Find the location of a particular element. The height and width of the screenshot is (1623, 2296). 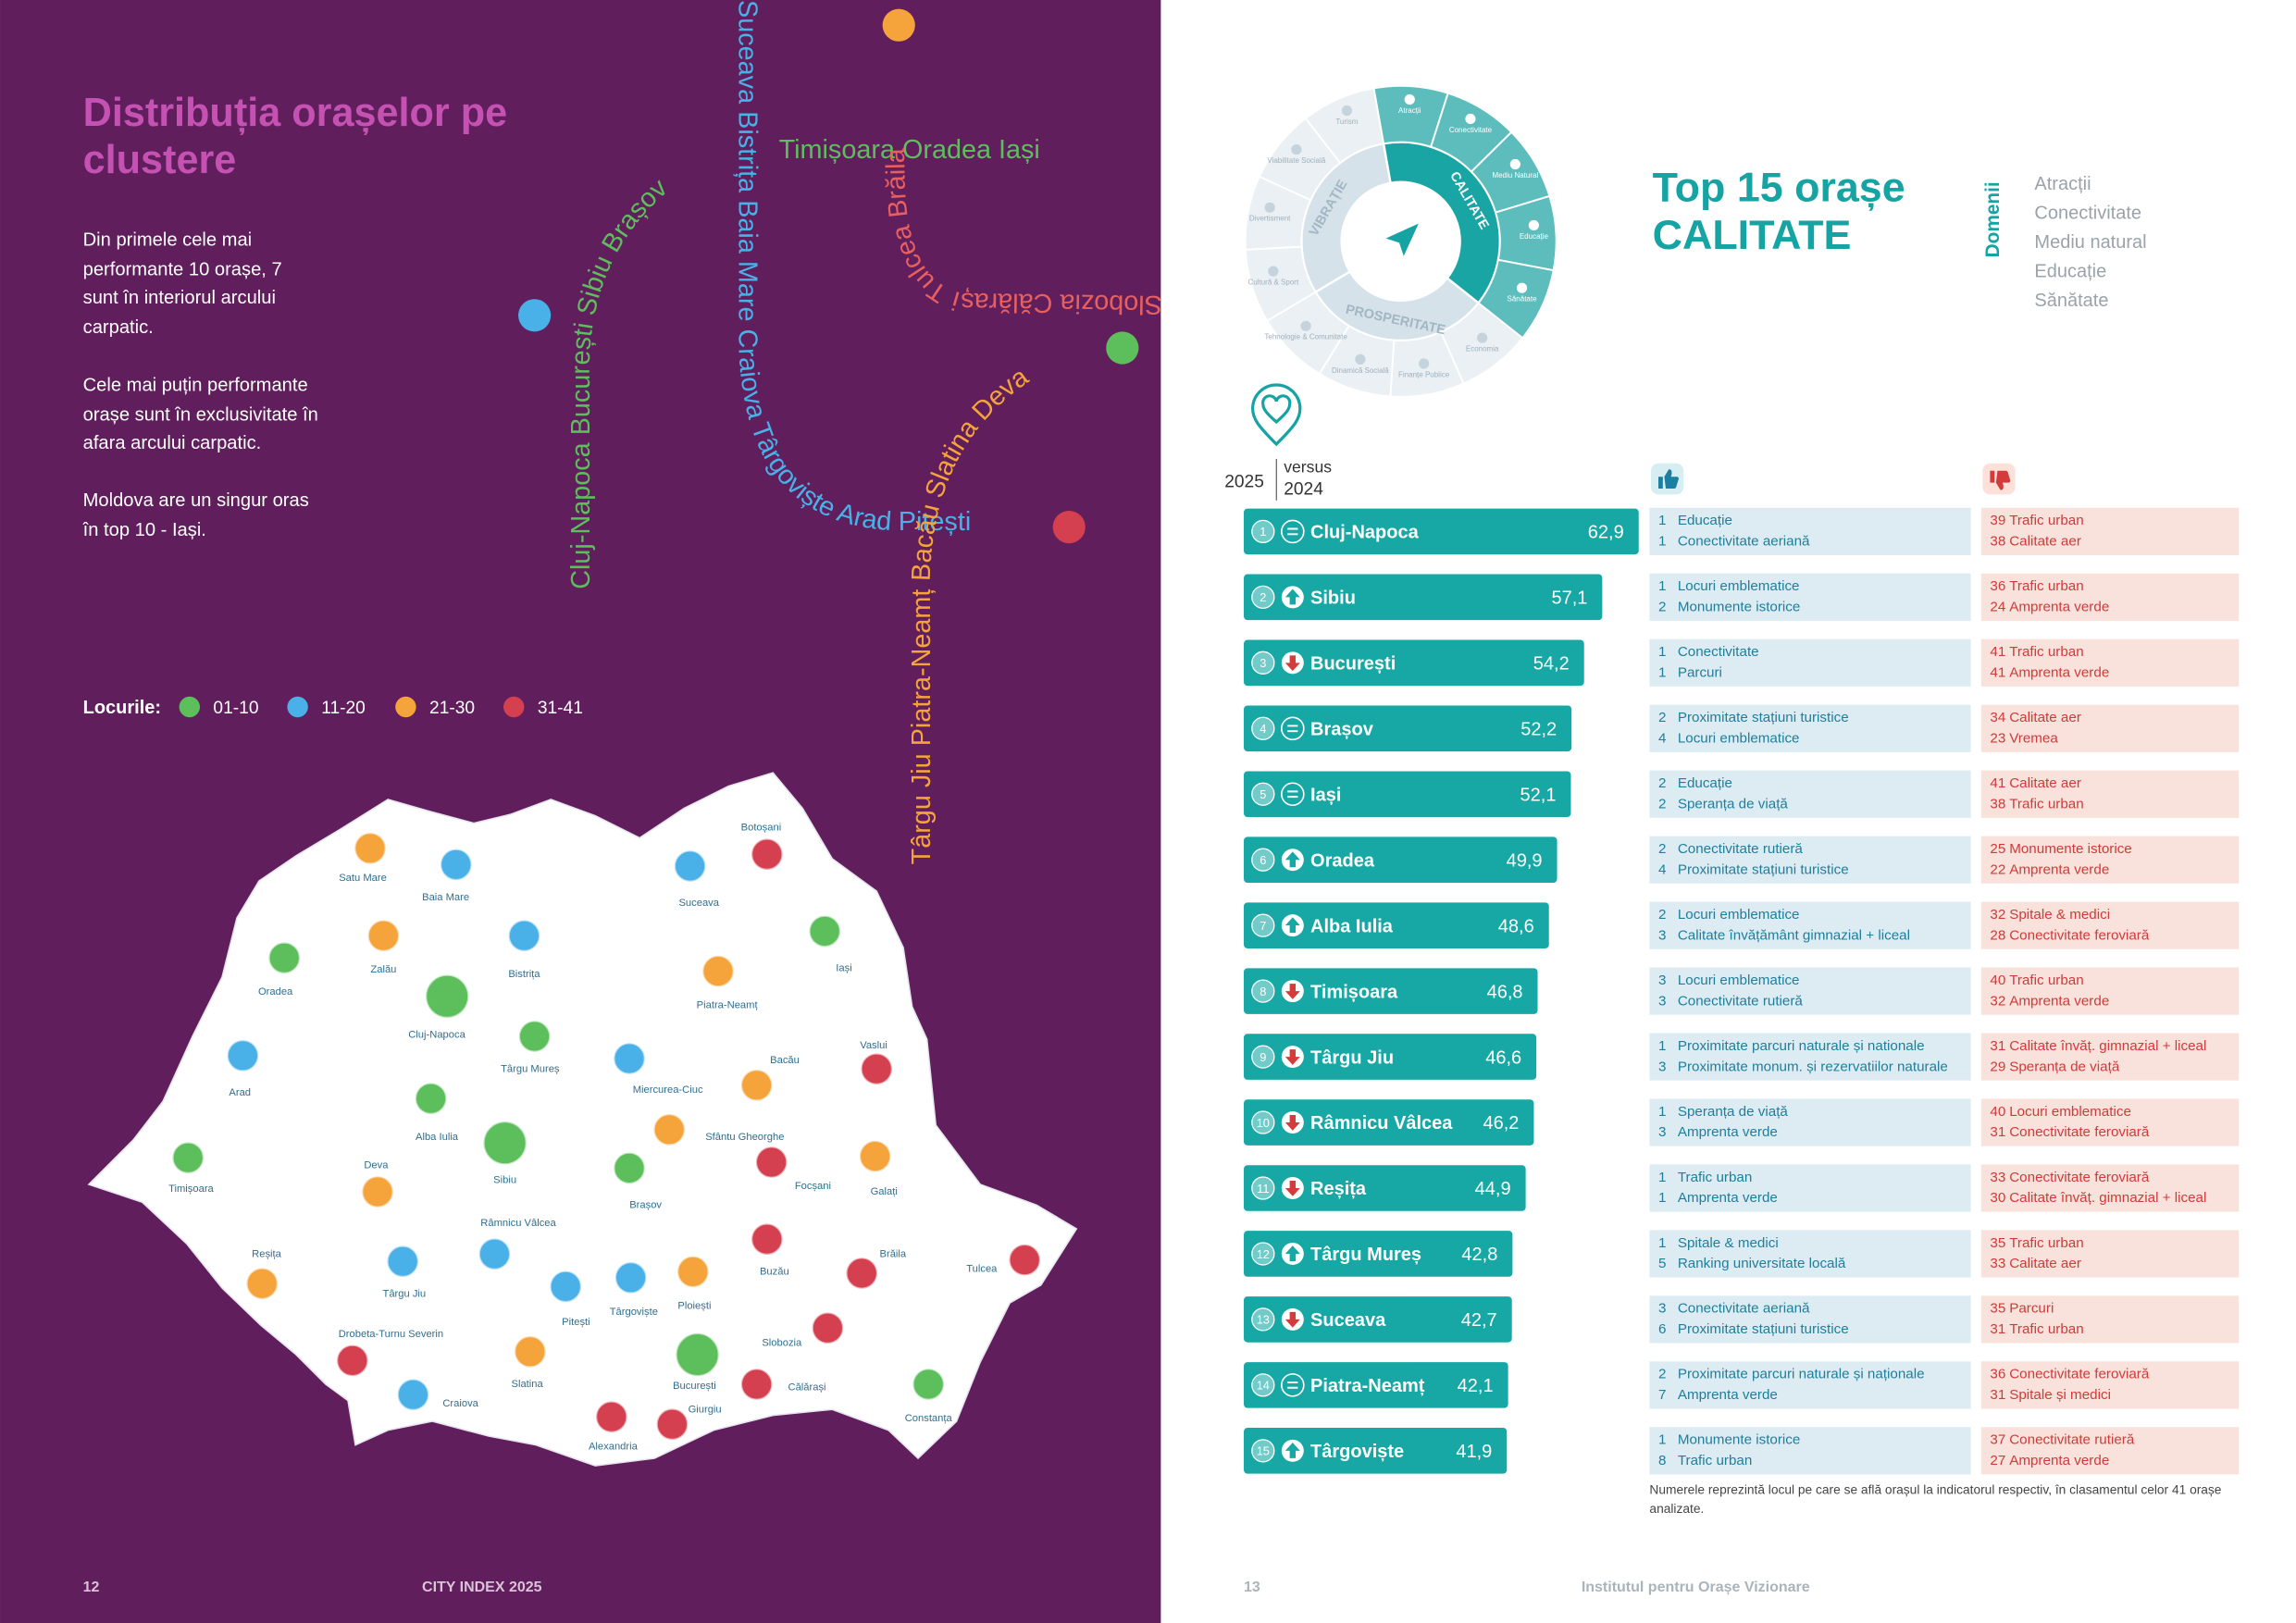

city-label: Alexandria is located at coordinates (614, 1446).